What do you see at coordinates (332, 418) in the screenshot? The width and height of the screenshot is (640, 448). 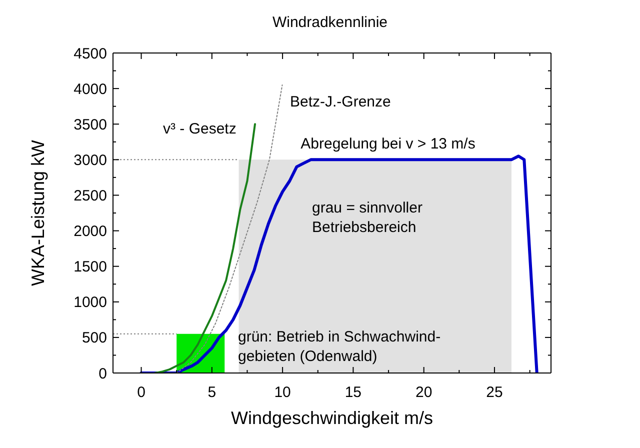 I see `x-axis-title: Windgeschwindigkeit m/s` at bounding box center [332, 418].